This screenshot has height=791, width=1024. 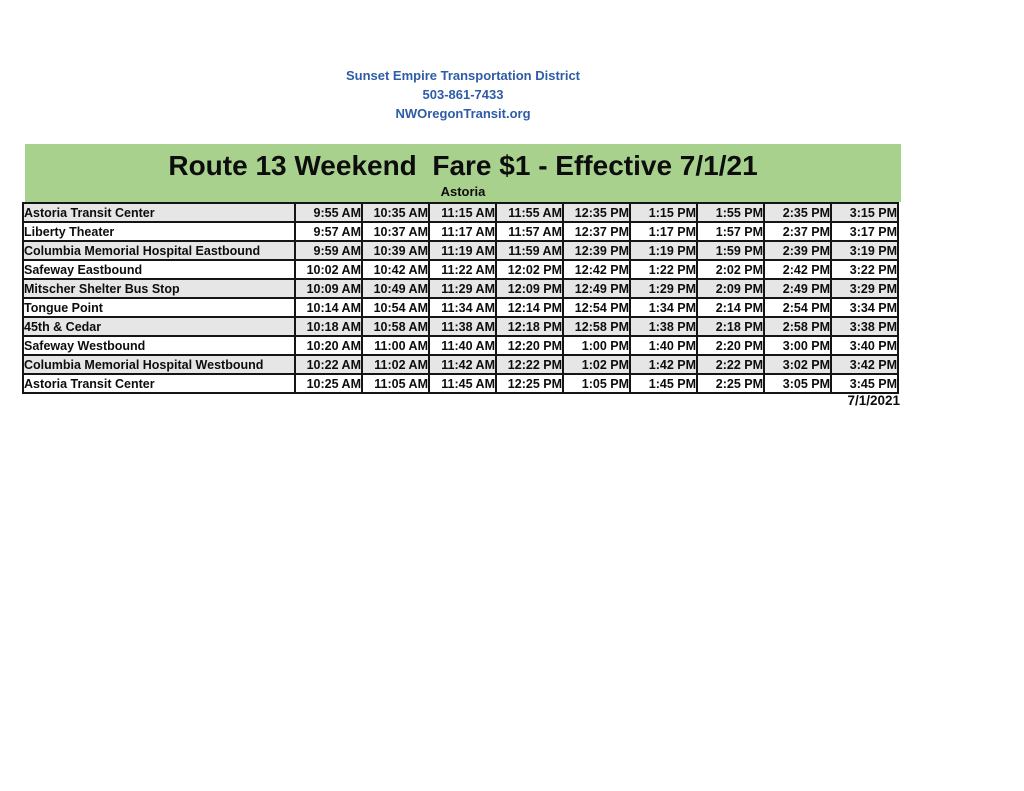 What do you see at coordinates (529, 307) in the screenshot?
I see `time-cell: 12:14 PM` at bounding box center [529, 307].